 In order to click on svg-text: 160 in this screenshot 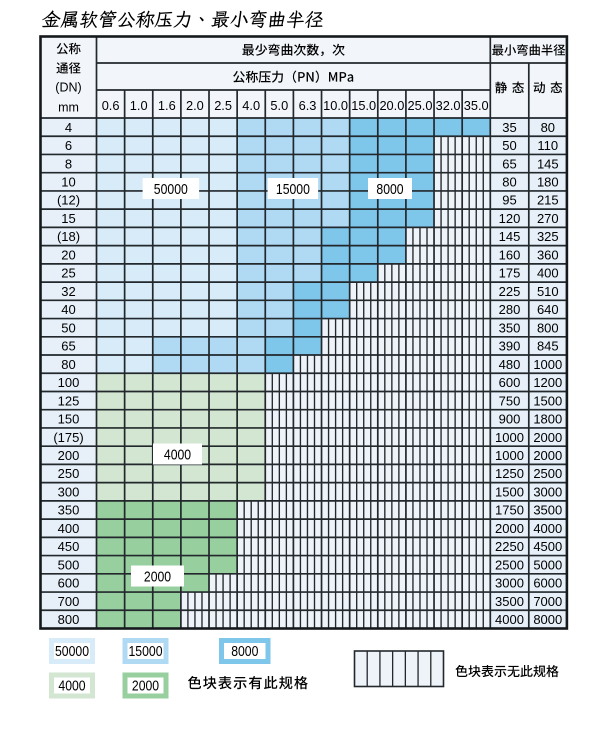, I will do `click(510, 254)`.